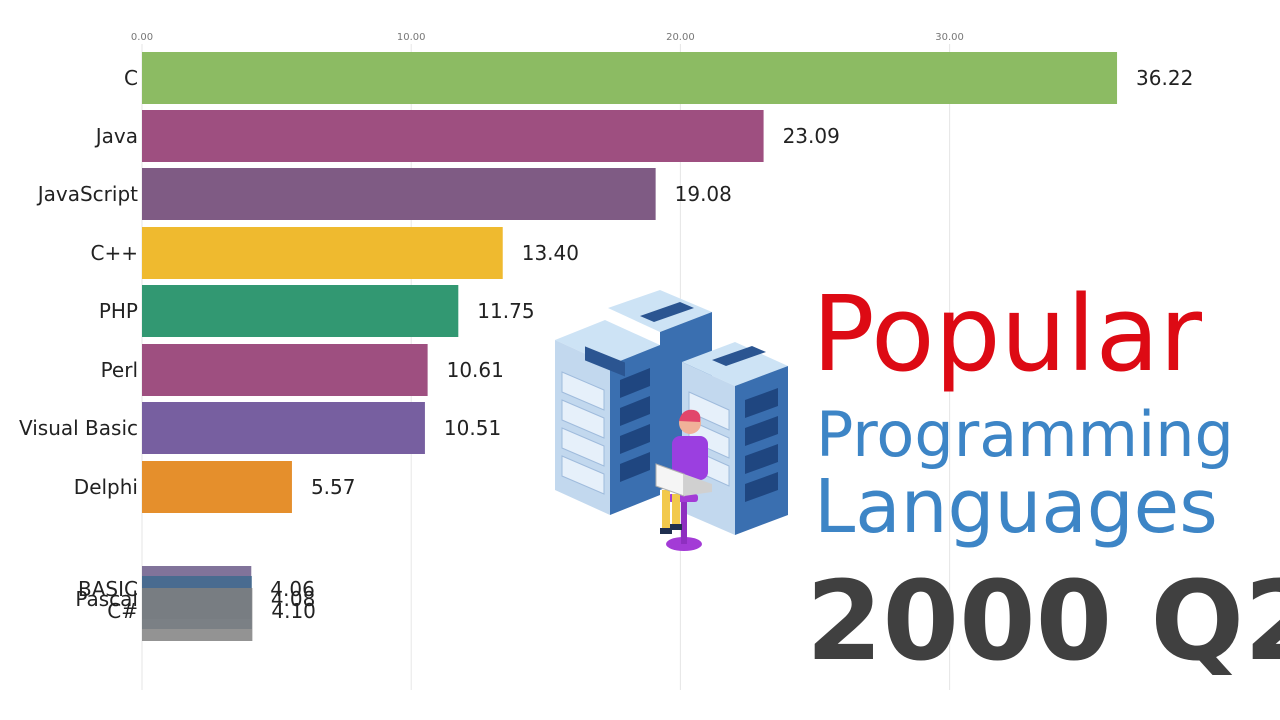 The width and height of the screenshot is (1280, 720). What do you see at coordinates (703, 194) in the screenshot?
I see `value-label: 19.08` at bounding box center [703, 194].